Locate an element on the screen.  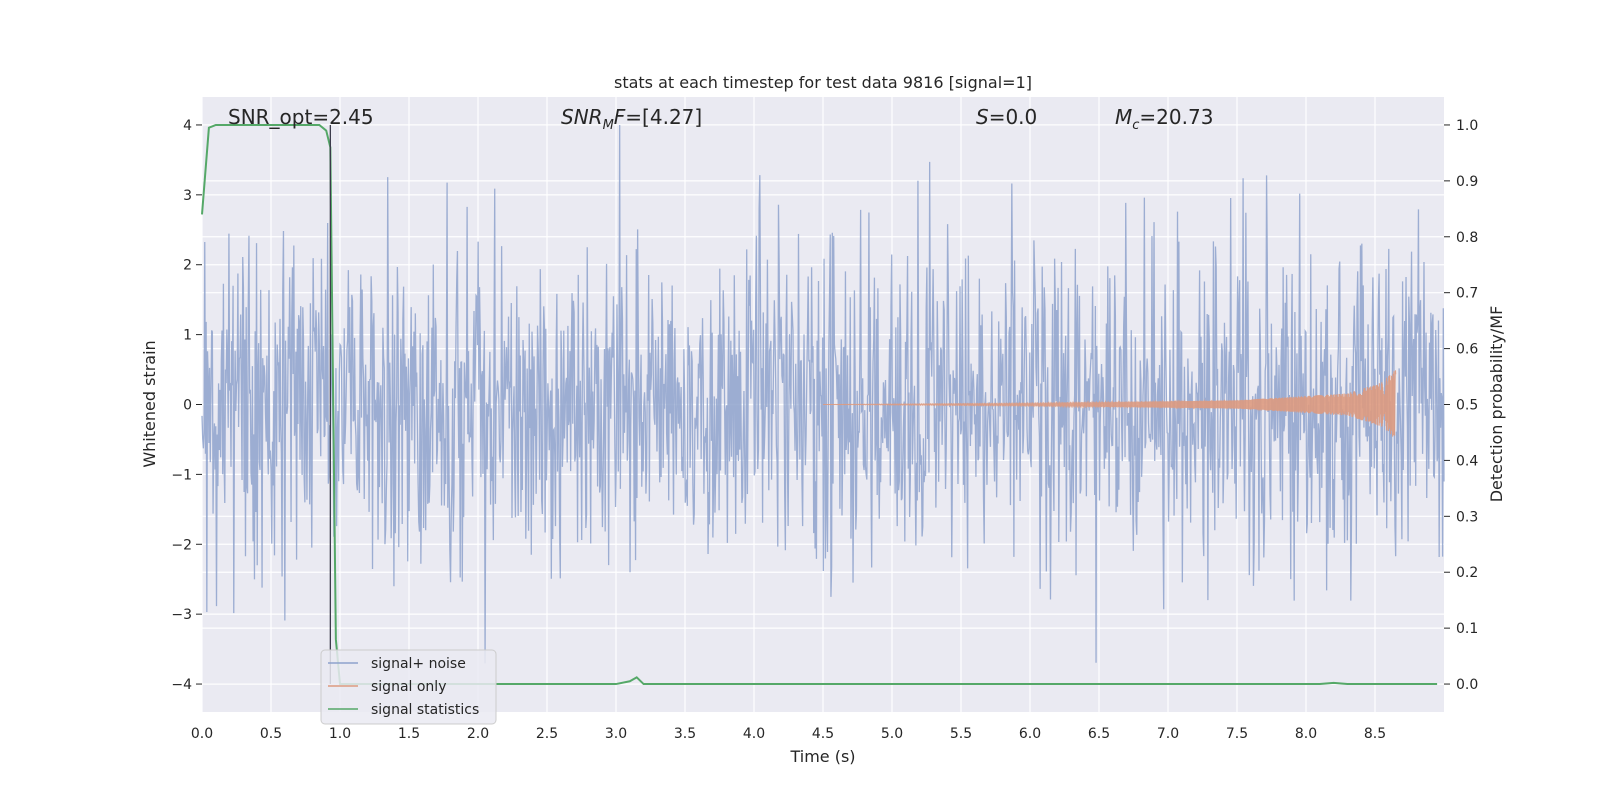
y-axis-label-left: Whitened strain is located at coordinates (149, 403).